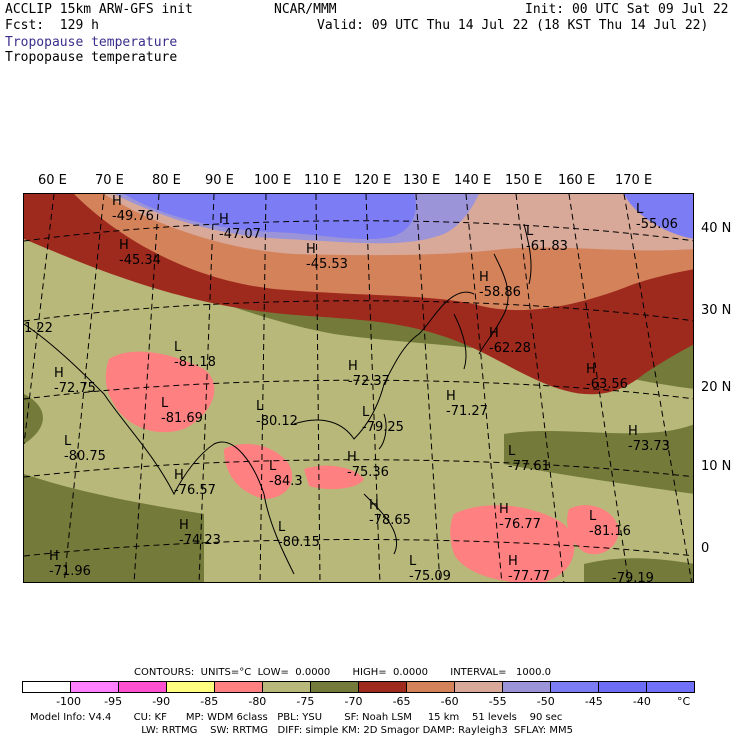 This screenshot has height=740, width=740. Describe the element at coordinates (705, 548) in the screenshot. I see `lat-label: 0` at that location.